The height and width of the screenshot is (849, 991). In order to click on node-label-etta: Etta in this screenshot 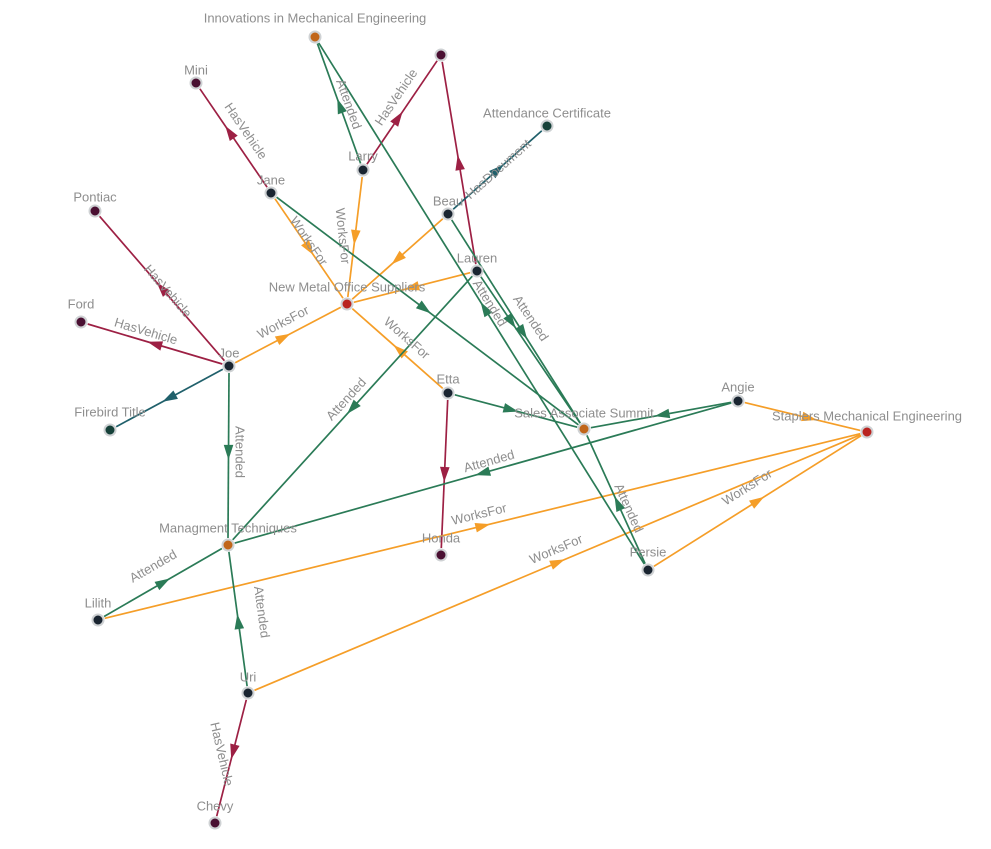, I will do `click(448, 379)`.